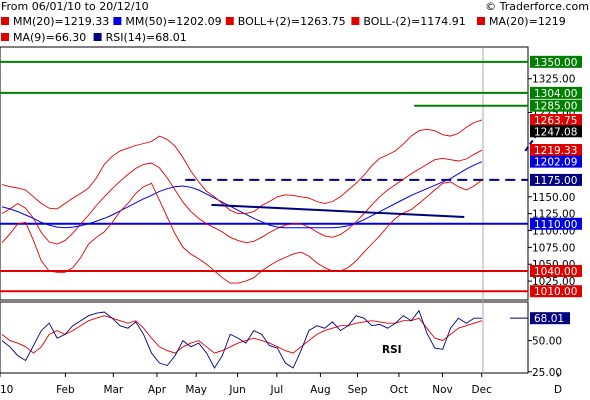  What do you see at coordinates (61, 21) in the screenshot?
I see `legend-entry: MM(20)=1219.33` at bounding box center [61, 21].